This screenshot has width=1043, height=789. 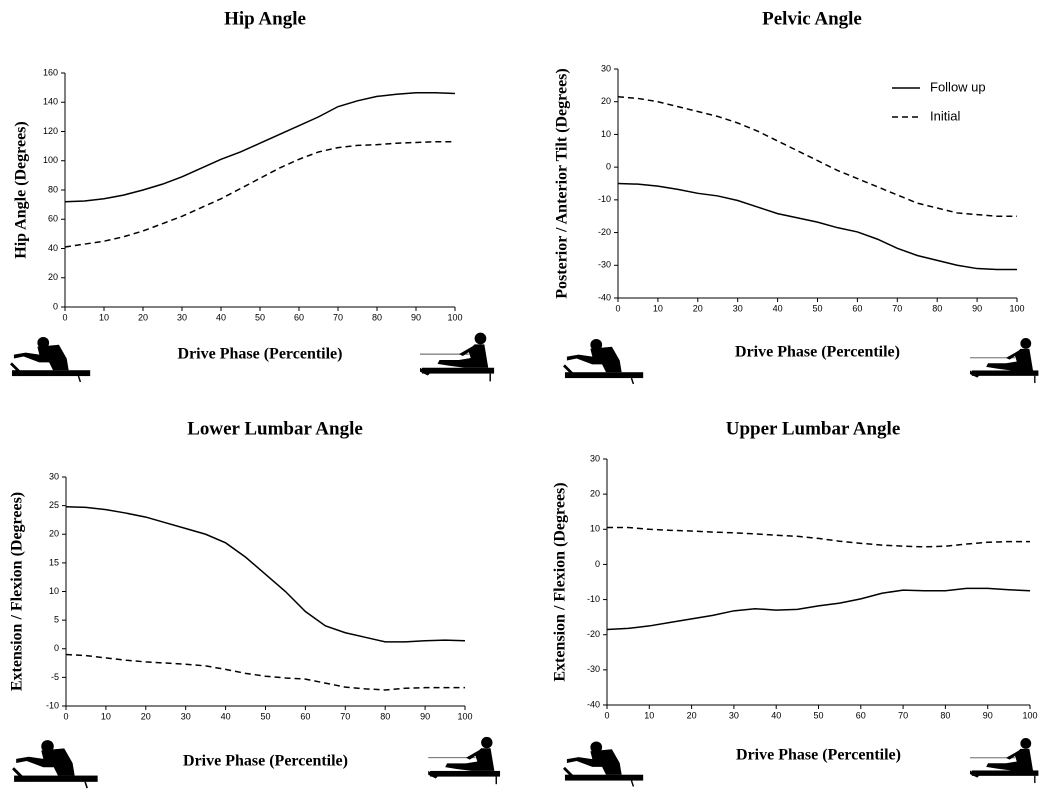 I want to click on y-tick-label: 80, so click(x=53, y=189).